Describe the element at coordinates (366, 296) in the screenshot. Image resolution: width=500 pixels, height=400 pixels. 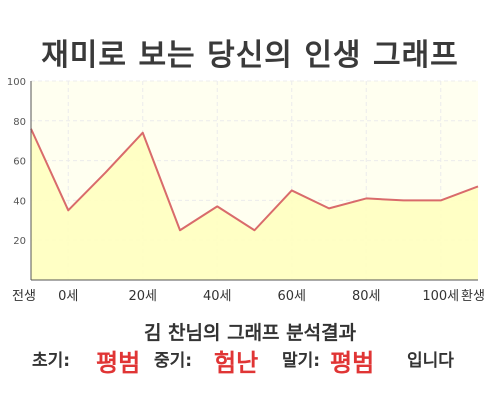
I see `x-tick-label: 80세` at that location.